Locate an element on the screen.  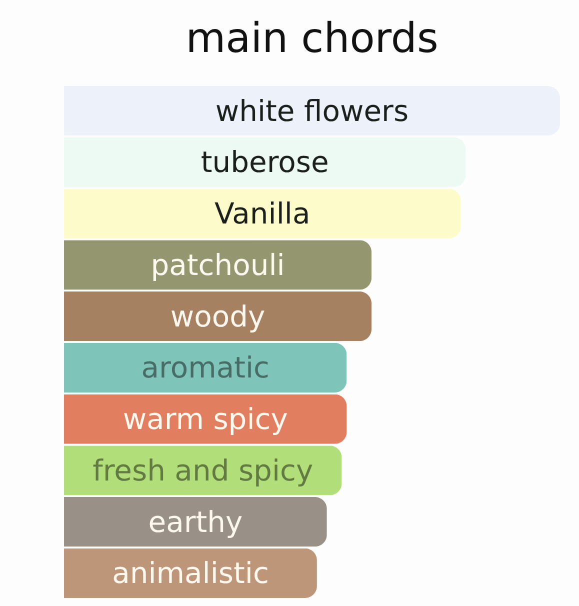
y-tick-label: animalistic is located at coordinates (190, 573).